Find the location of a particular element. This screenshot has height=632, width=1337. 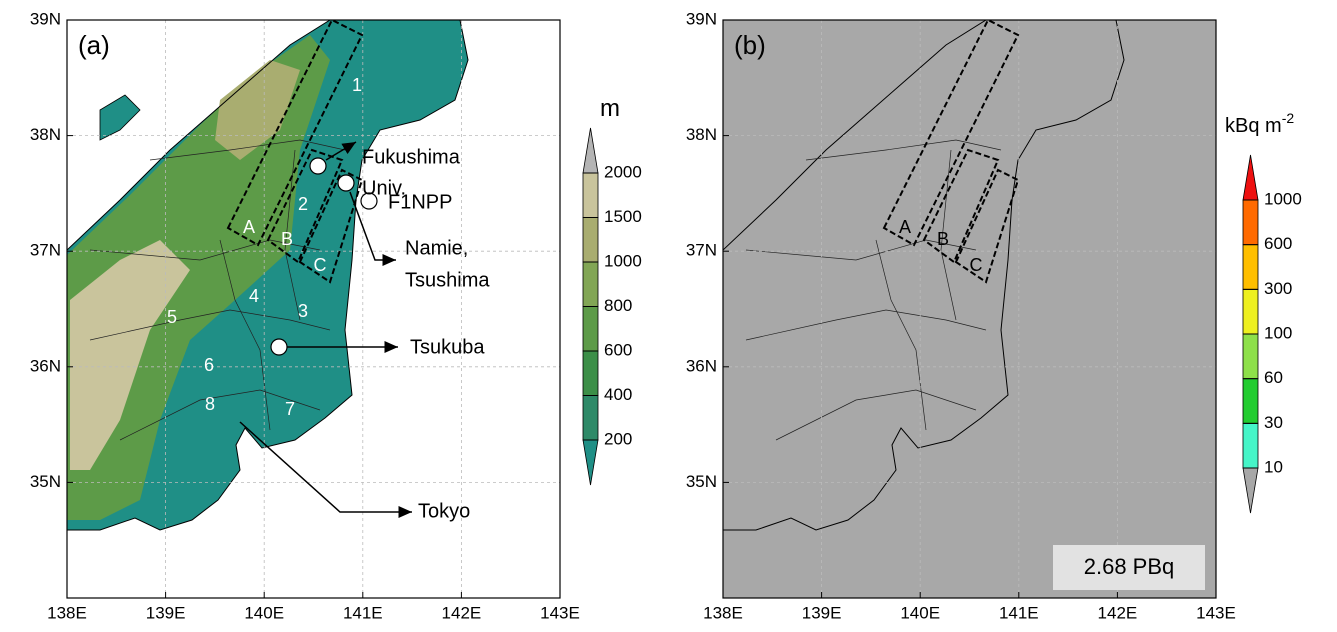

place-label: Fukushima is located at coordinates (411, 157).